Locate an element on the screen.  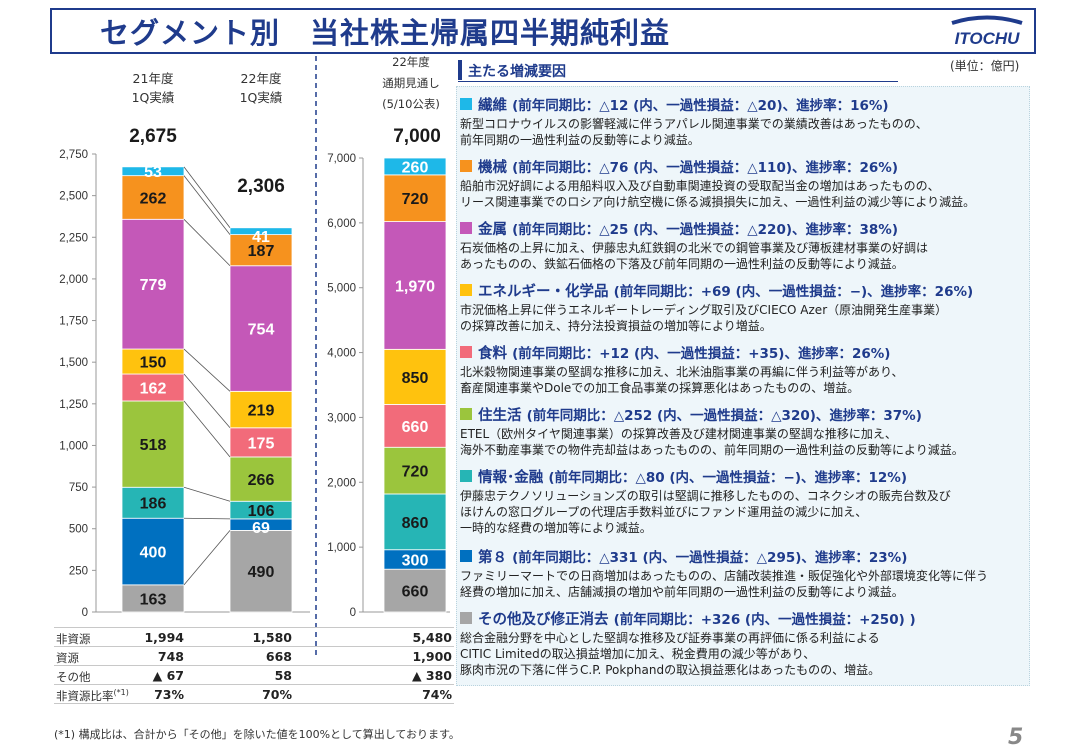
summary-value: 1,580 is located at coordinates (272, 637).